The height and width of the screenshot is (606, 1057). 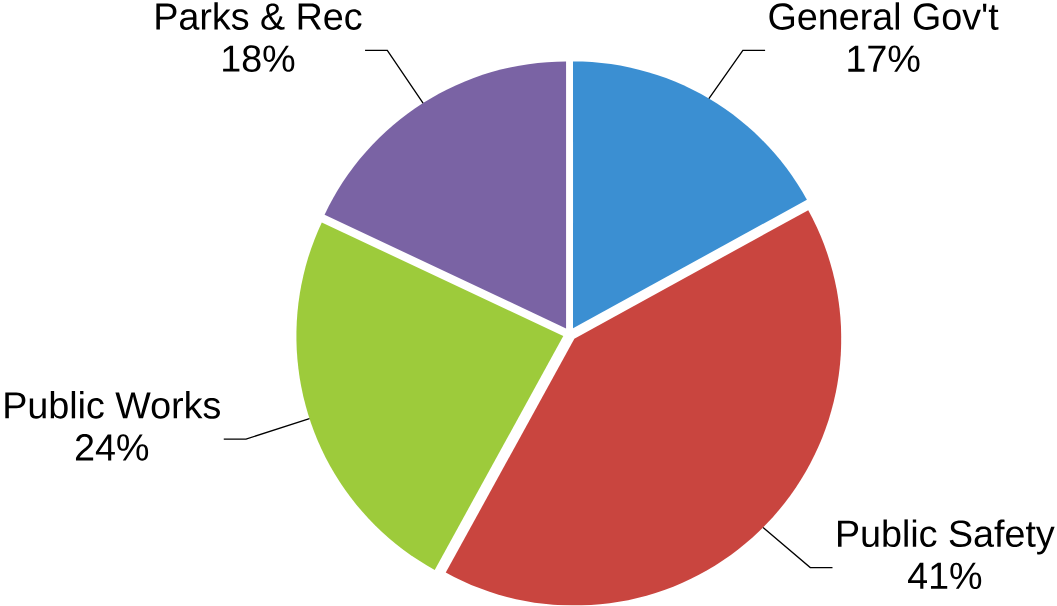 I want to click on slice-label: General Gov't, so click(x=884, y=16).